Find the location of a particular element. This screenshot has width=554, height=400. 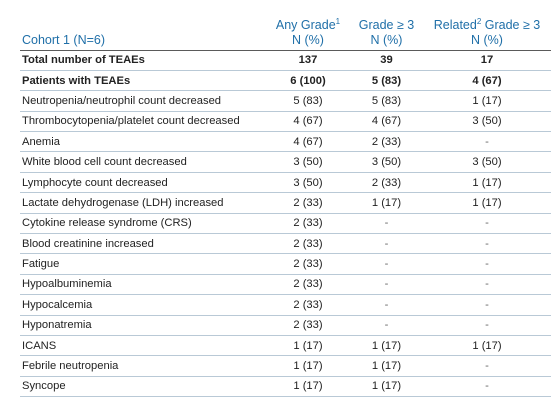

grade3-cell: 3 (50) is located at coordinates (386, 162).